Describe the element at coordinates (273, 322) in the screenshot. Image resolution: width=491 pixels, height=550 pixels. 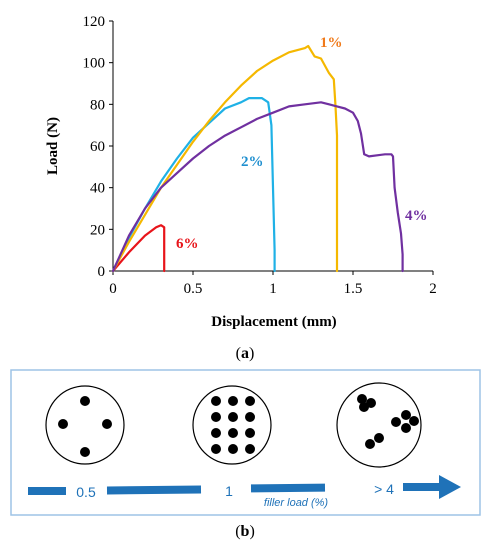
I see `x-axis-title: Displacement (mm)` at that location.